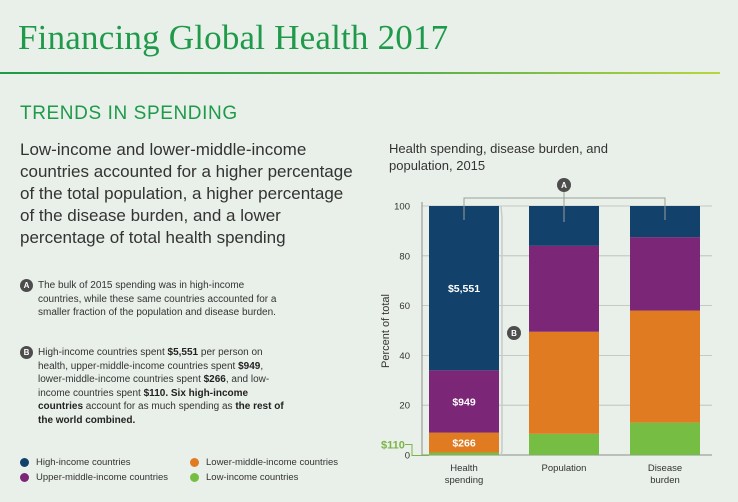 Image resolution: width=738 pixels, height=502 pixels. Describe the element at coordinates (26, 352) in the screenshot. I see `marker-b-badge: B` at that location.